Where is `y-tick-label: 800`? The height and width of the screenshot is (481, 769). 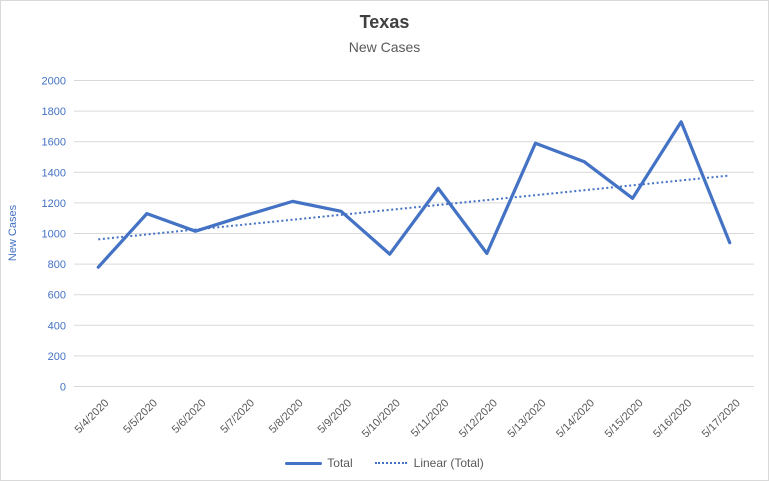 y-tick-label: 800 is located at coordinates (57, 265).